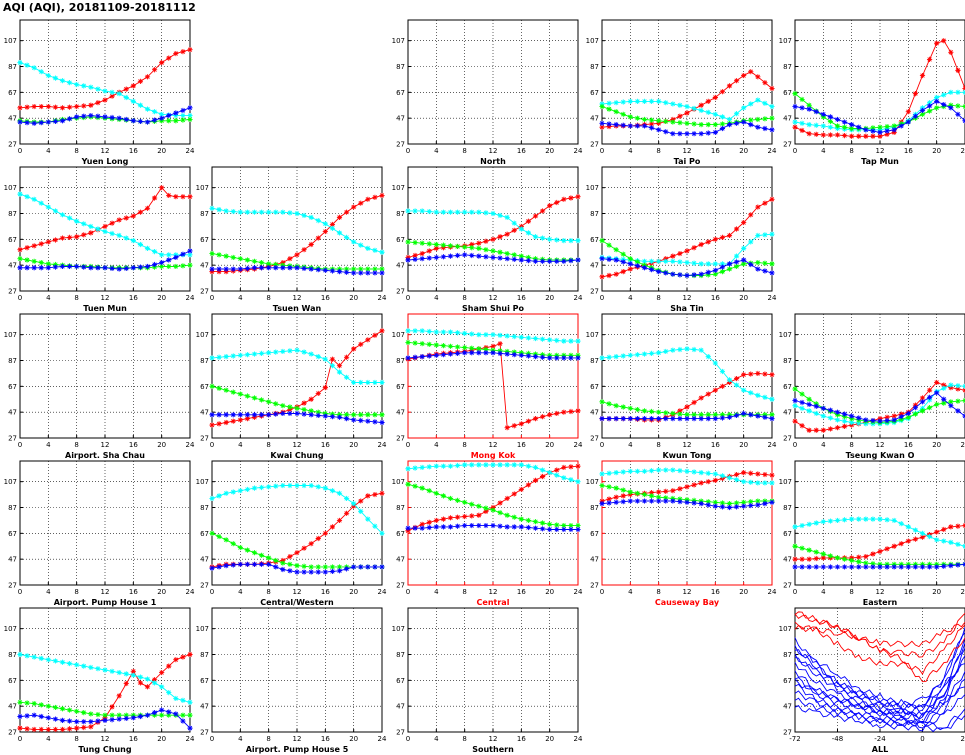  I want to click on panel-label: Tung Chung, so click(104, 749).